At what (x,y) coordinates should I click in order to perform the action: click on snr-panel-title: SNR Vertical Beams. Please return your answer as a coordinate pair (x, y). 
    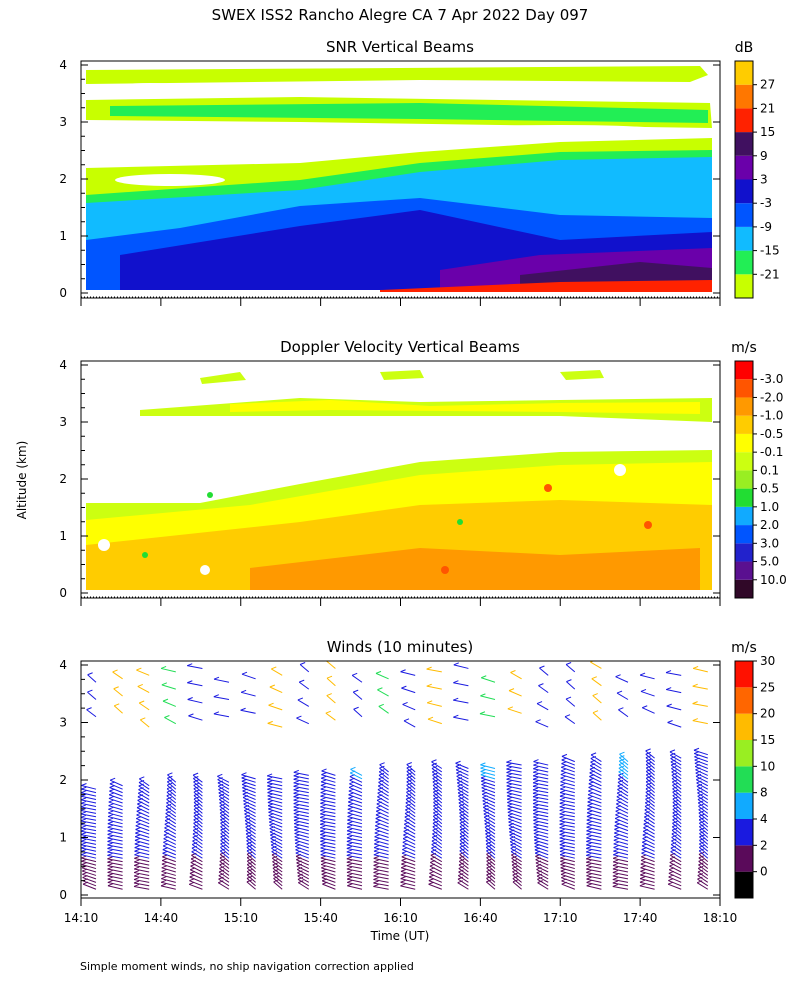
    Looking at the image, I should click on (400, 47).